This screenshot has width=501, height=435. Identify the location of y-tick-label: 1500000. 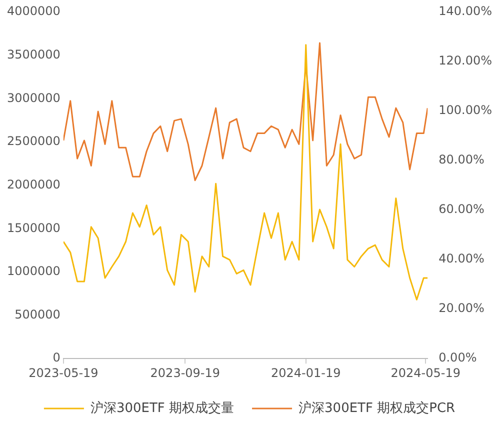
(33, 227).